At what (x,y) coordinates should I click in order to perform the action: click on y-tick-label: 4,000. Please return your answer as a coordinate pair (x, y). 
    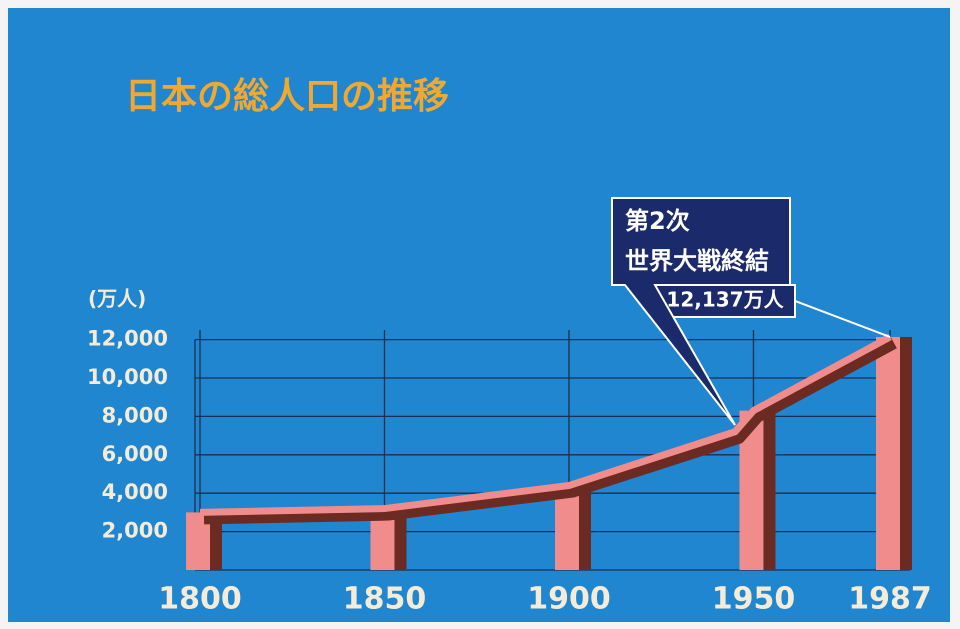
    Looking at the image, I should click on (135, 492).